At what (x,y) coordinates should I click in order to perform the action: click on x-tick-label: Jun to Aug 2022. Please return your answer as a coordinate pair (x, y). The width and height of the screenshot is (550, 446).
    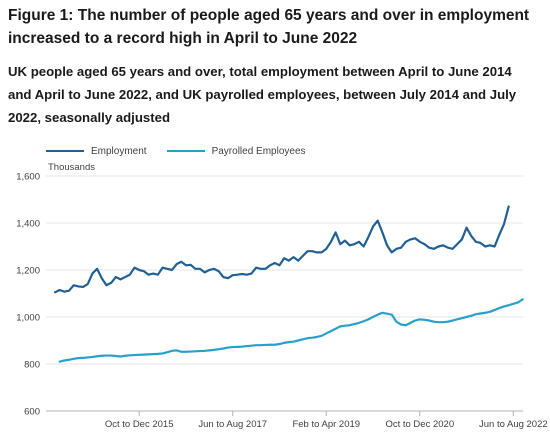
    Looking at the image, I should click on (513, 424).